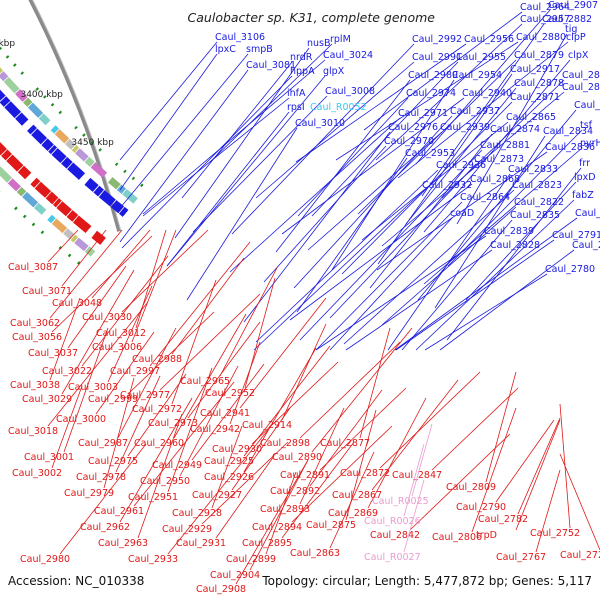 Image resolution: width=600 pixels, height=600 pixels. I want to click on reverse-gene-label: Caul_3022, so click(67, 371).